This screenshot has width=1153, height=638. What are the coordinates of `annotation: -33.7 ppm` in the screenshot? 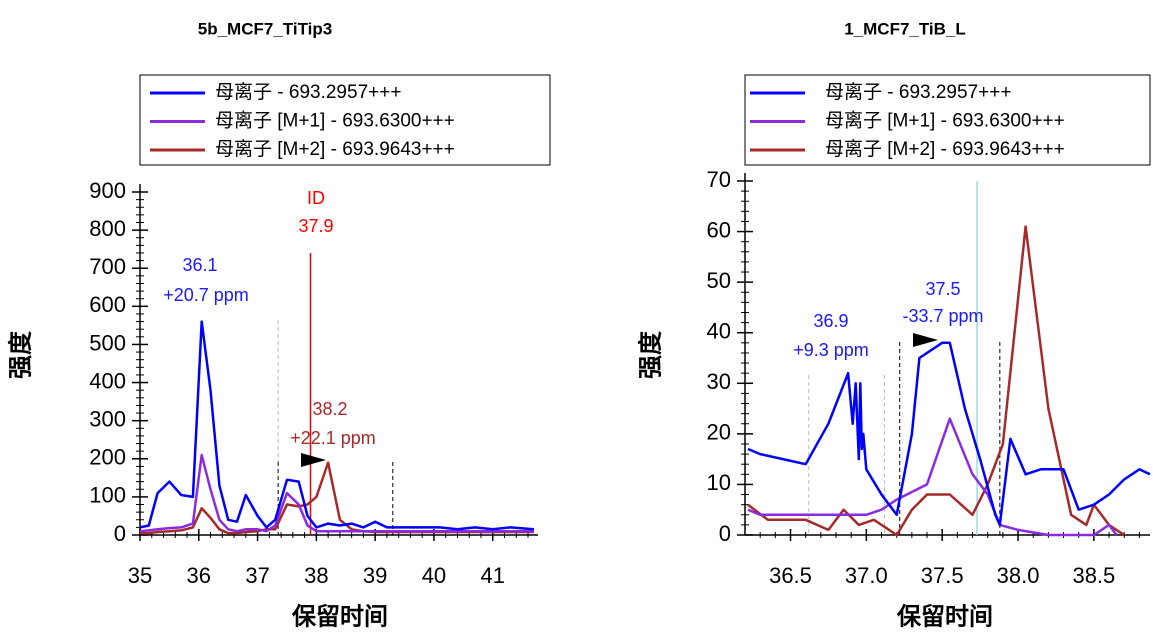 It's located at (942, 316).